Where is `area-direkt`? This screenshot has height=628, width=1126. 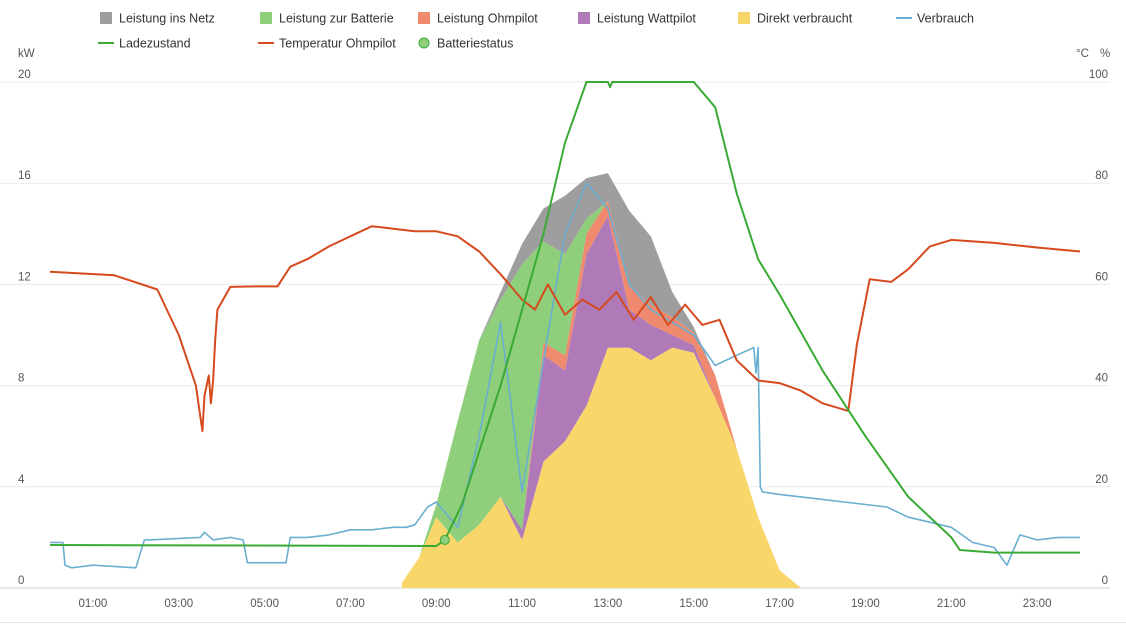
area-direkt is located at coordinates (601, 467).